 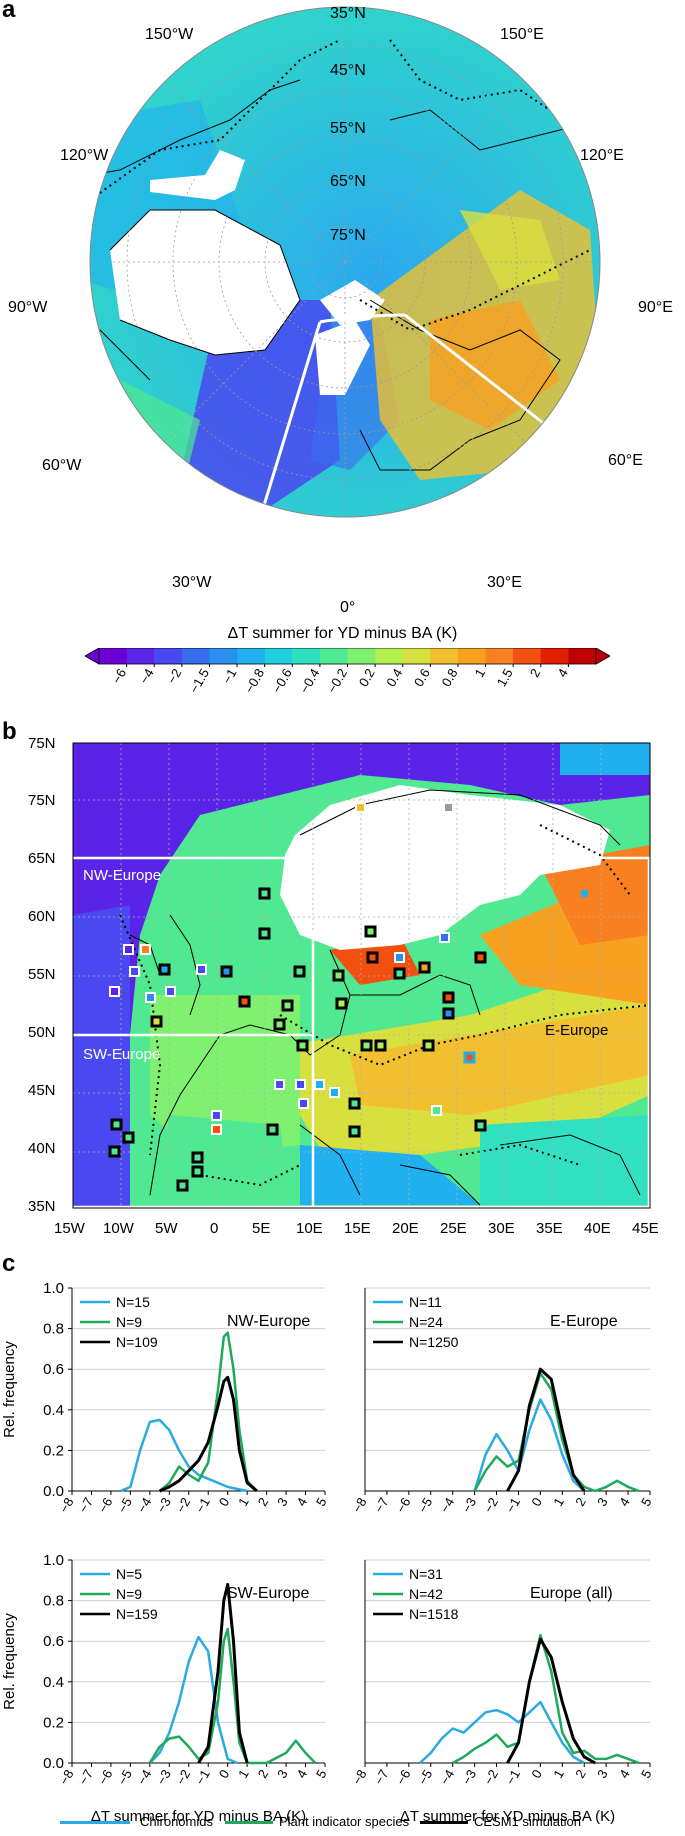 What do you see at coordinates (146, 676) in the screenshot?
I see `colorbar-tick-label: −4` at bounding box center [146, 676].